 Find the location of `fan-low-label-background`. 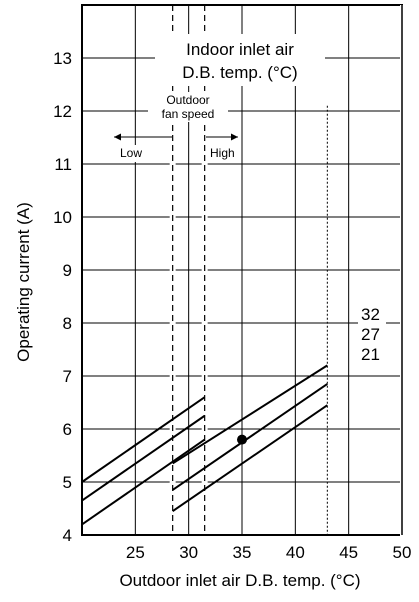

fan-low-label-background is located at coordinates (133, 153).